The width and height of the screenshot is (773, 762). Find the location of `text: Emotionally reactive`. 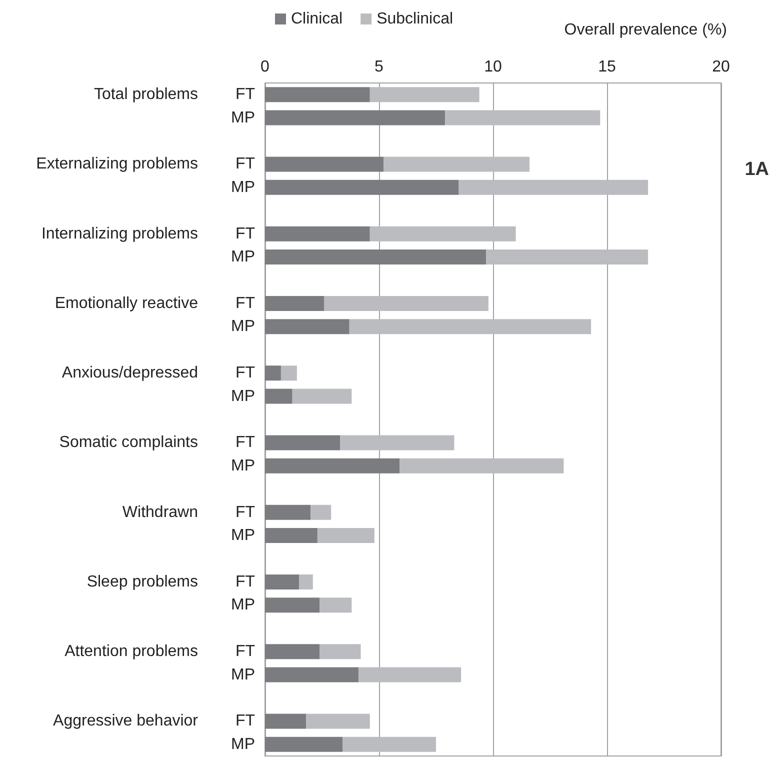

text: Emotionally reactive is located at coordinates (126, 303).